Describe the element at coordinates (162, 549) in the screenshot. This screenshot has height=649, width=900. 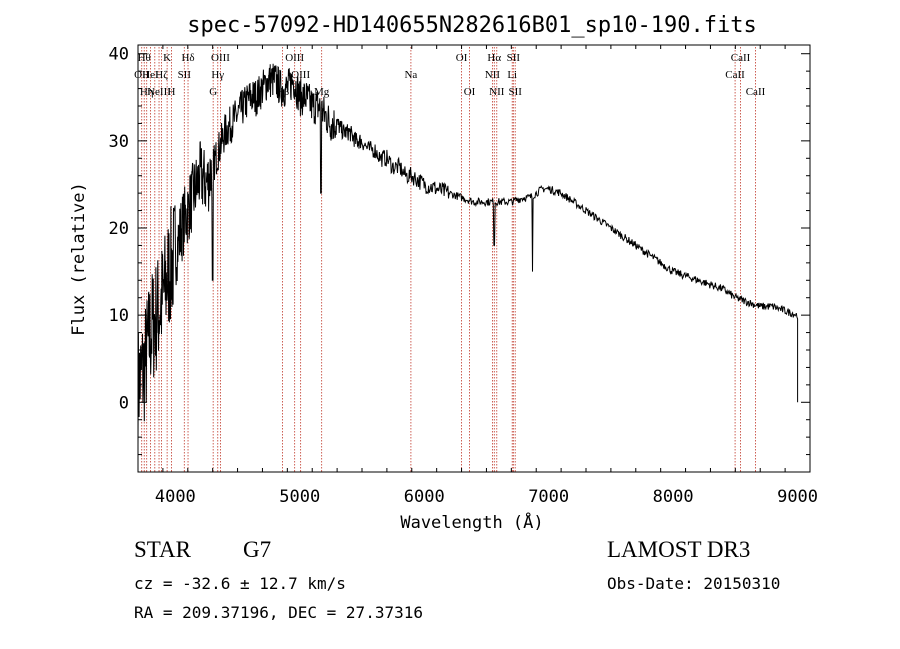
I see `object-class: STAR` at that location.